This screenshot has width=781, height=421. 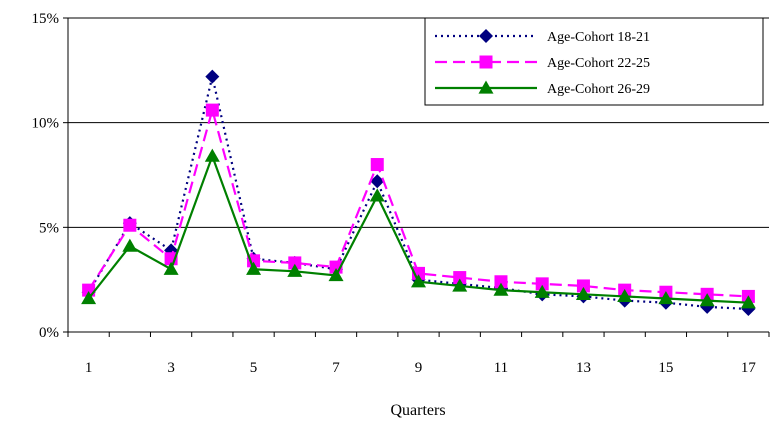 What do you see at coordinates (419, 368) in the screenshot?
I see `x-tick-label: 9` at bounding box center [419, 368].